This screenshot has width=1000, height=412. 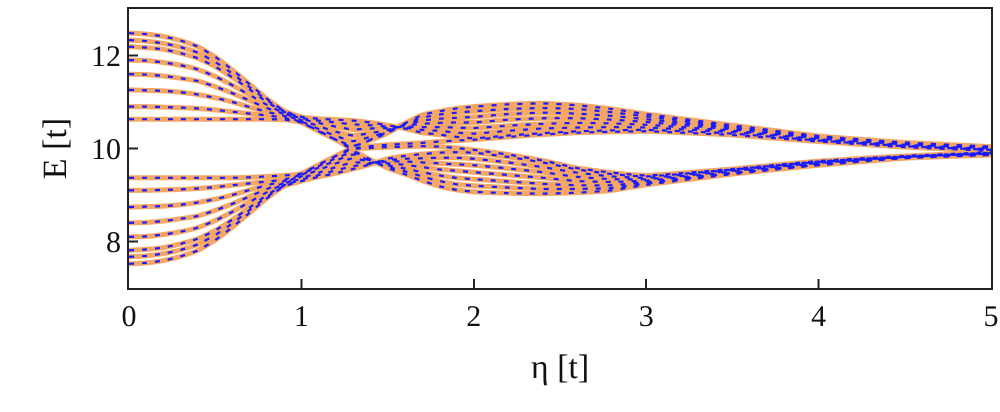 I want to click on x-tick-label: 3, so click(x=646, y=316).